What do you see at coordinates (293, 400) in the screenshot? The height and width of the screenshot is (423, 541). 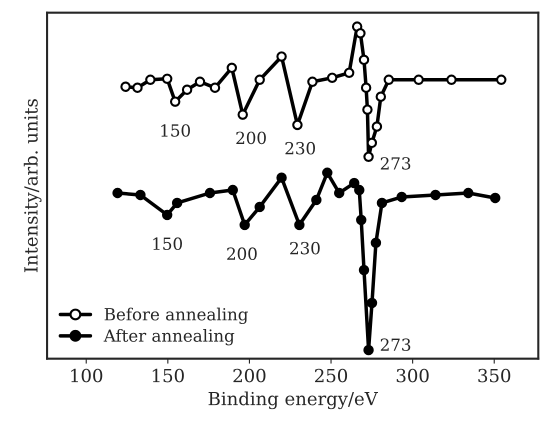 I see `x-axis-title: Binding energy/eV` at bounding box center [293, 400].